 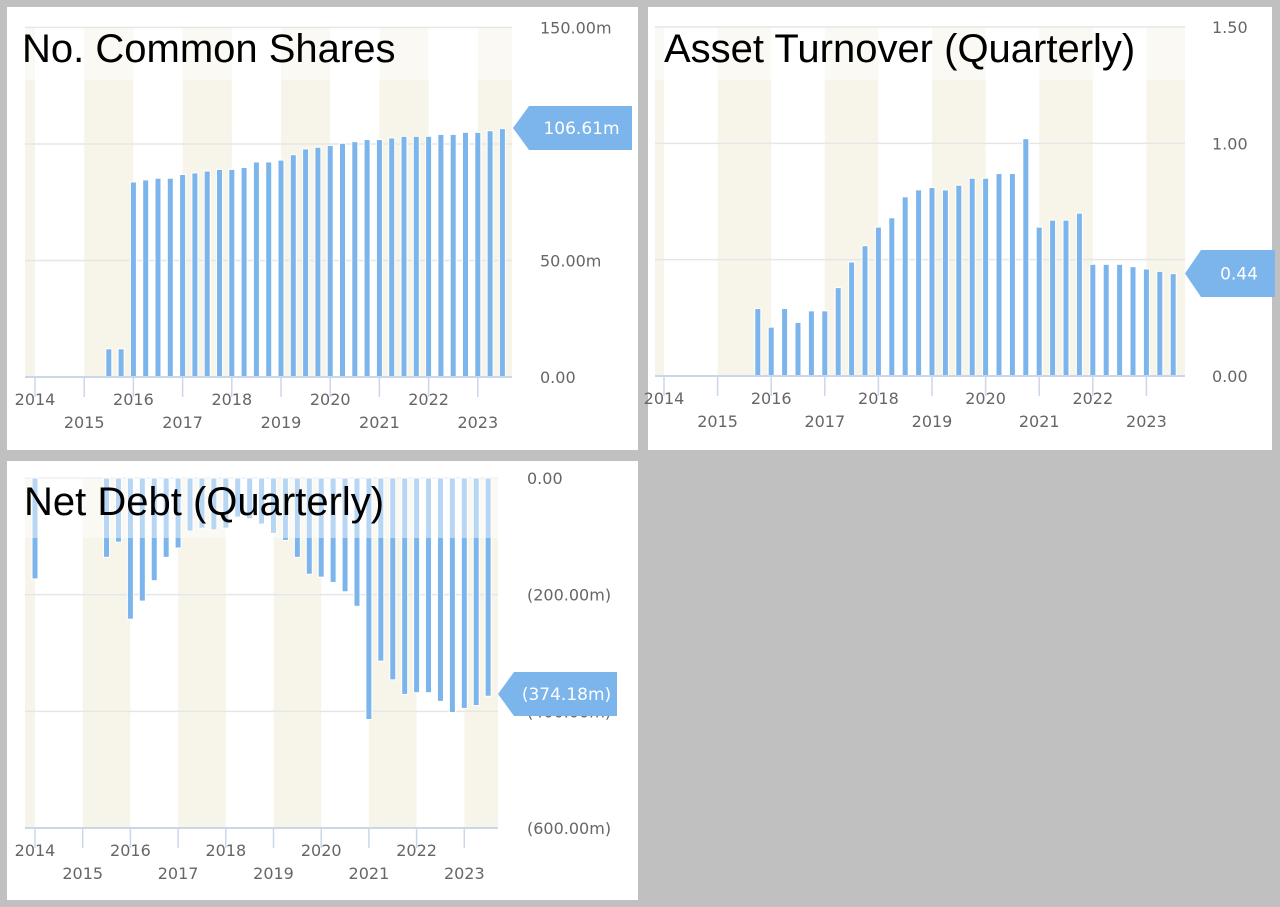 I want to click on x-tick-label: 2020, so click(x=330, y=399).